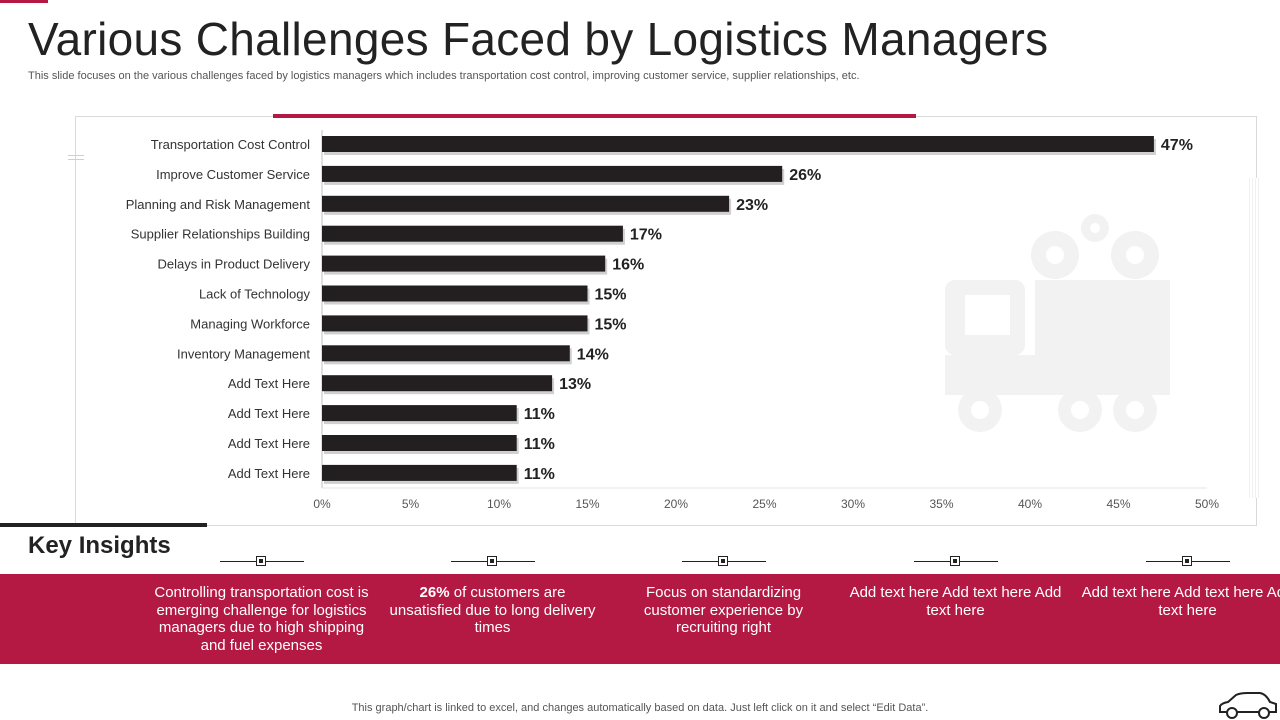 This screenshot has height=720, width=1280. What do you see at coordinates (1248, 705) in the screenshot?
I see `car-icon` at bounding box center [1248, 705].